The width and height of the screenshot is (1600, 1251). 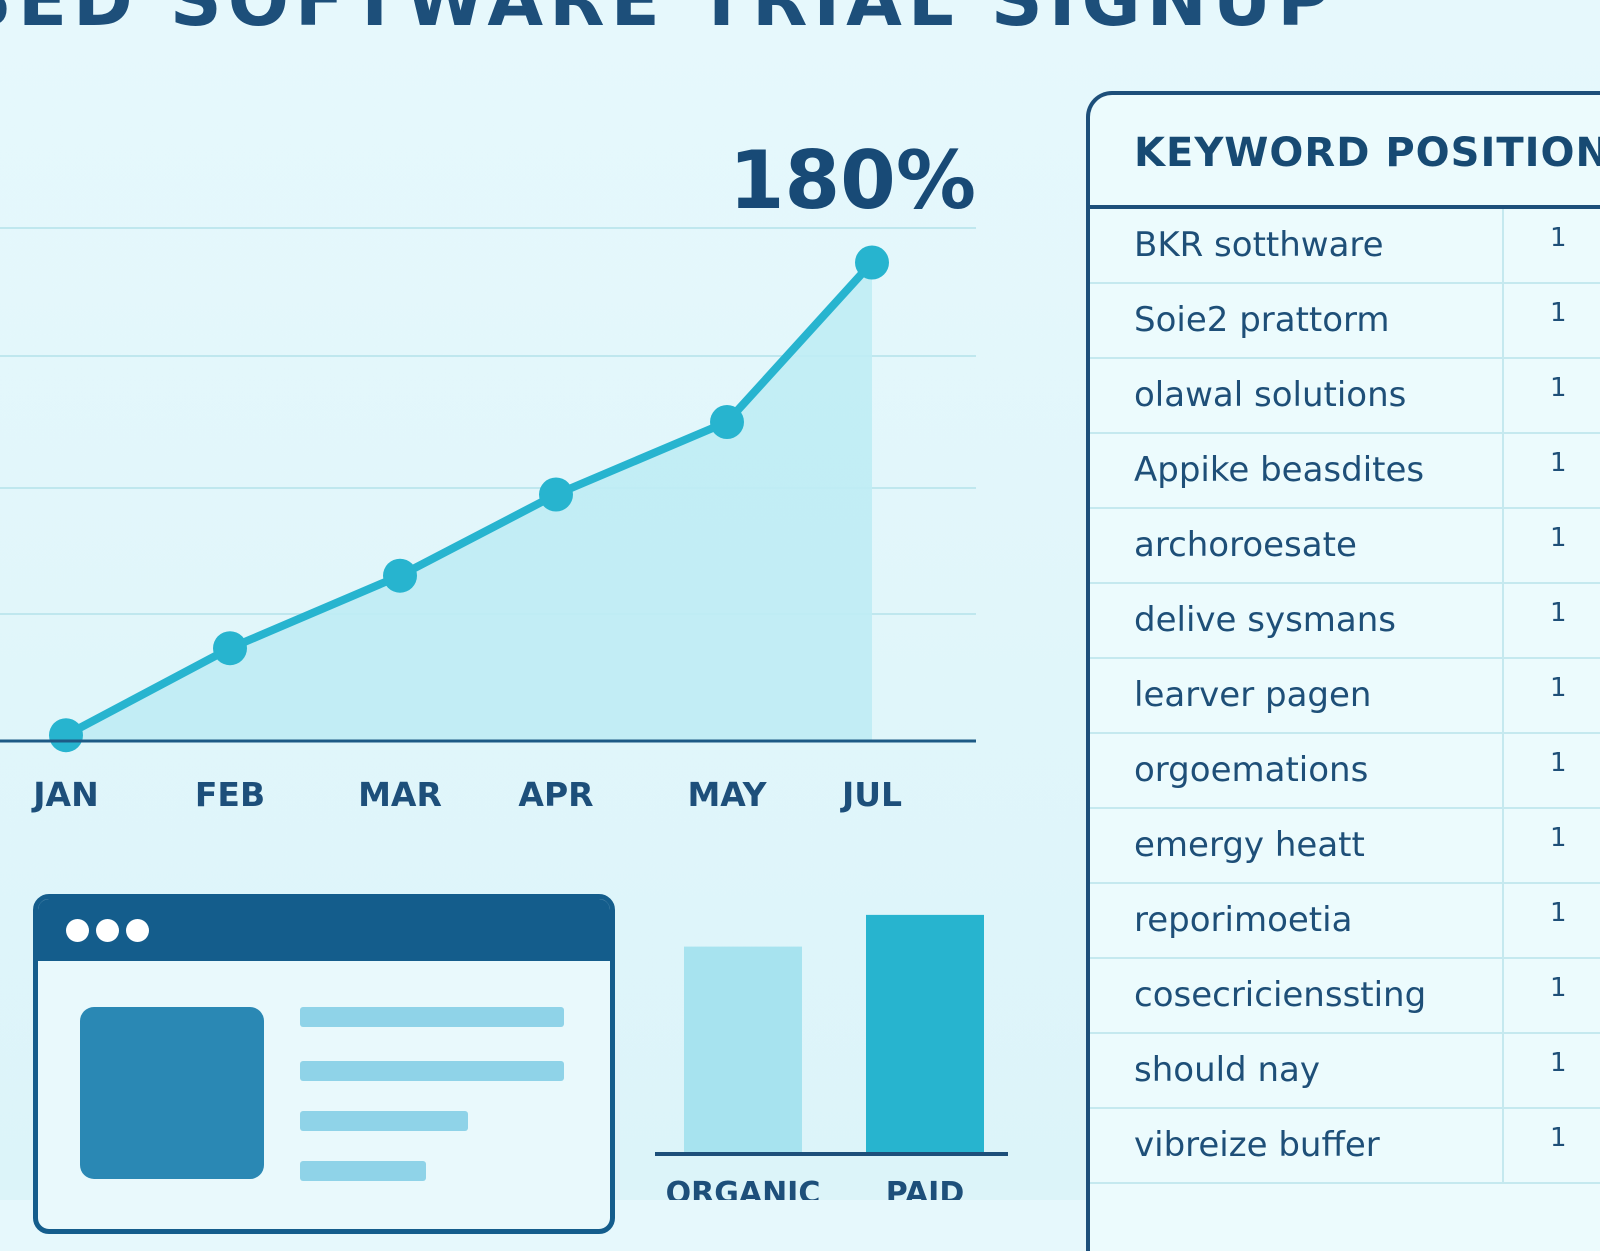 What do you see at coordinates (1257, 1145) in the screenshot?
I see `keyword-cell: vibreize buffer` at bounding box center [1257, 1145].